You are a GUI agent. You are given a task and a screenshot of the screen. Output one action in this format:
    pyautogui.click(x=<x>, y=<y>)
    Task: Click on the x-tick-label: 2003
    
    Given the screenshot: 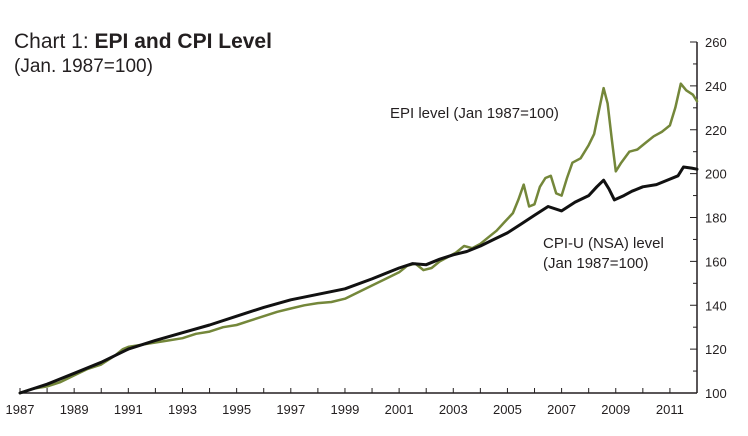 What is the action you would take?
    pyautogui.click(x=453, y=409)
    